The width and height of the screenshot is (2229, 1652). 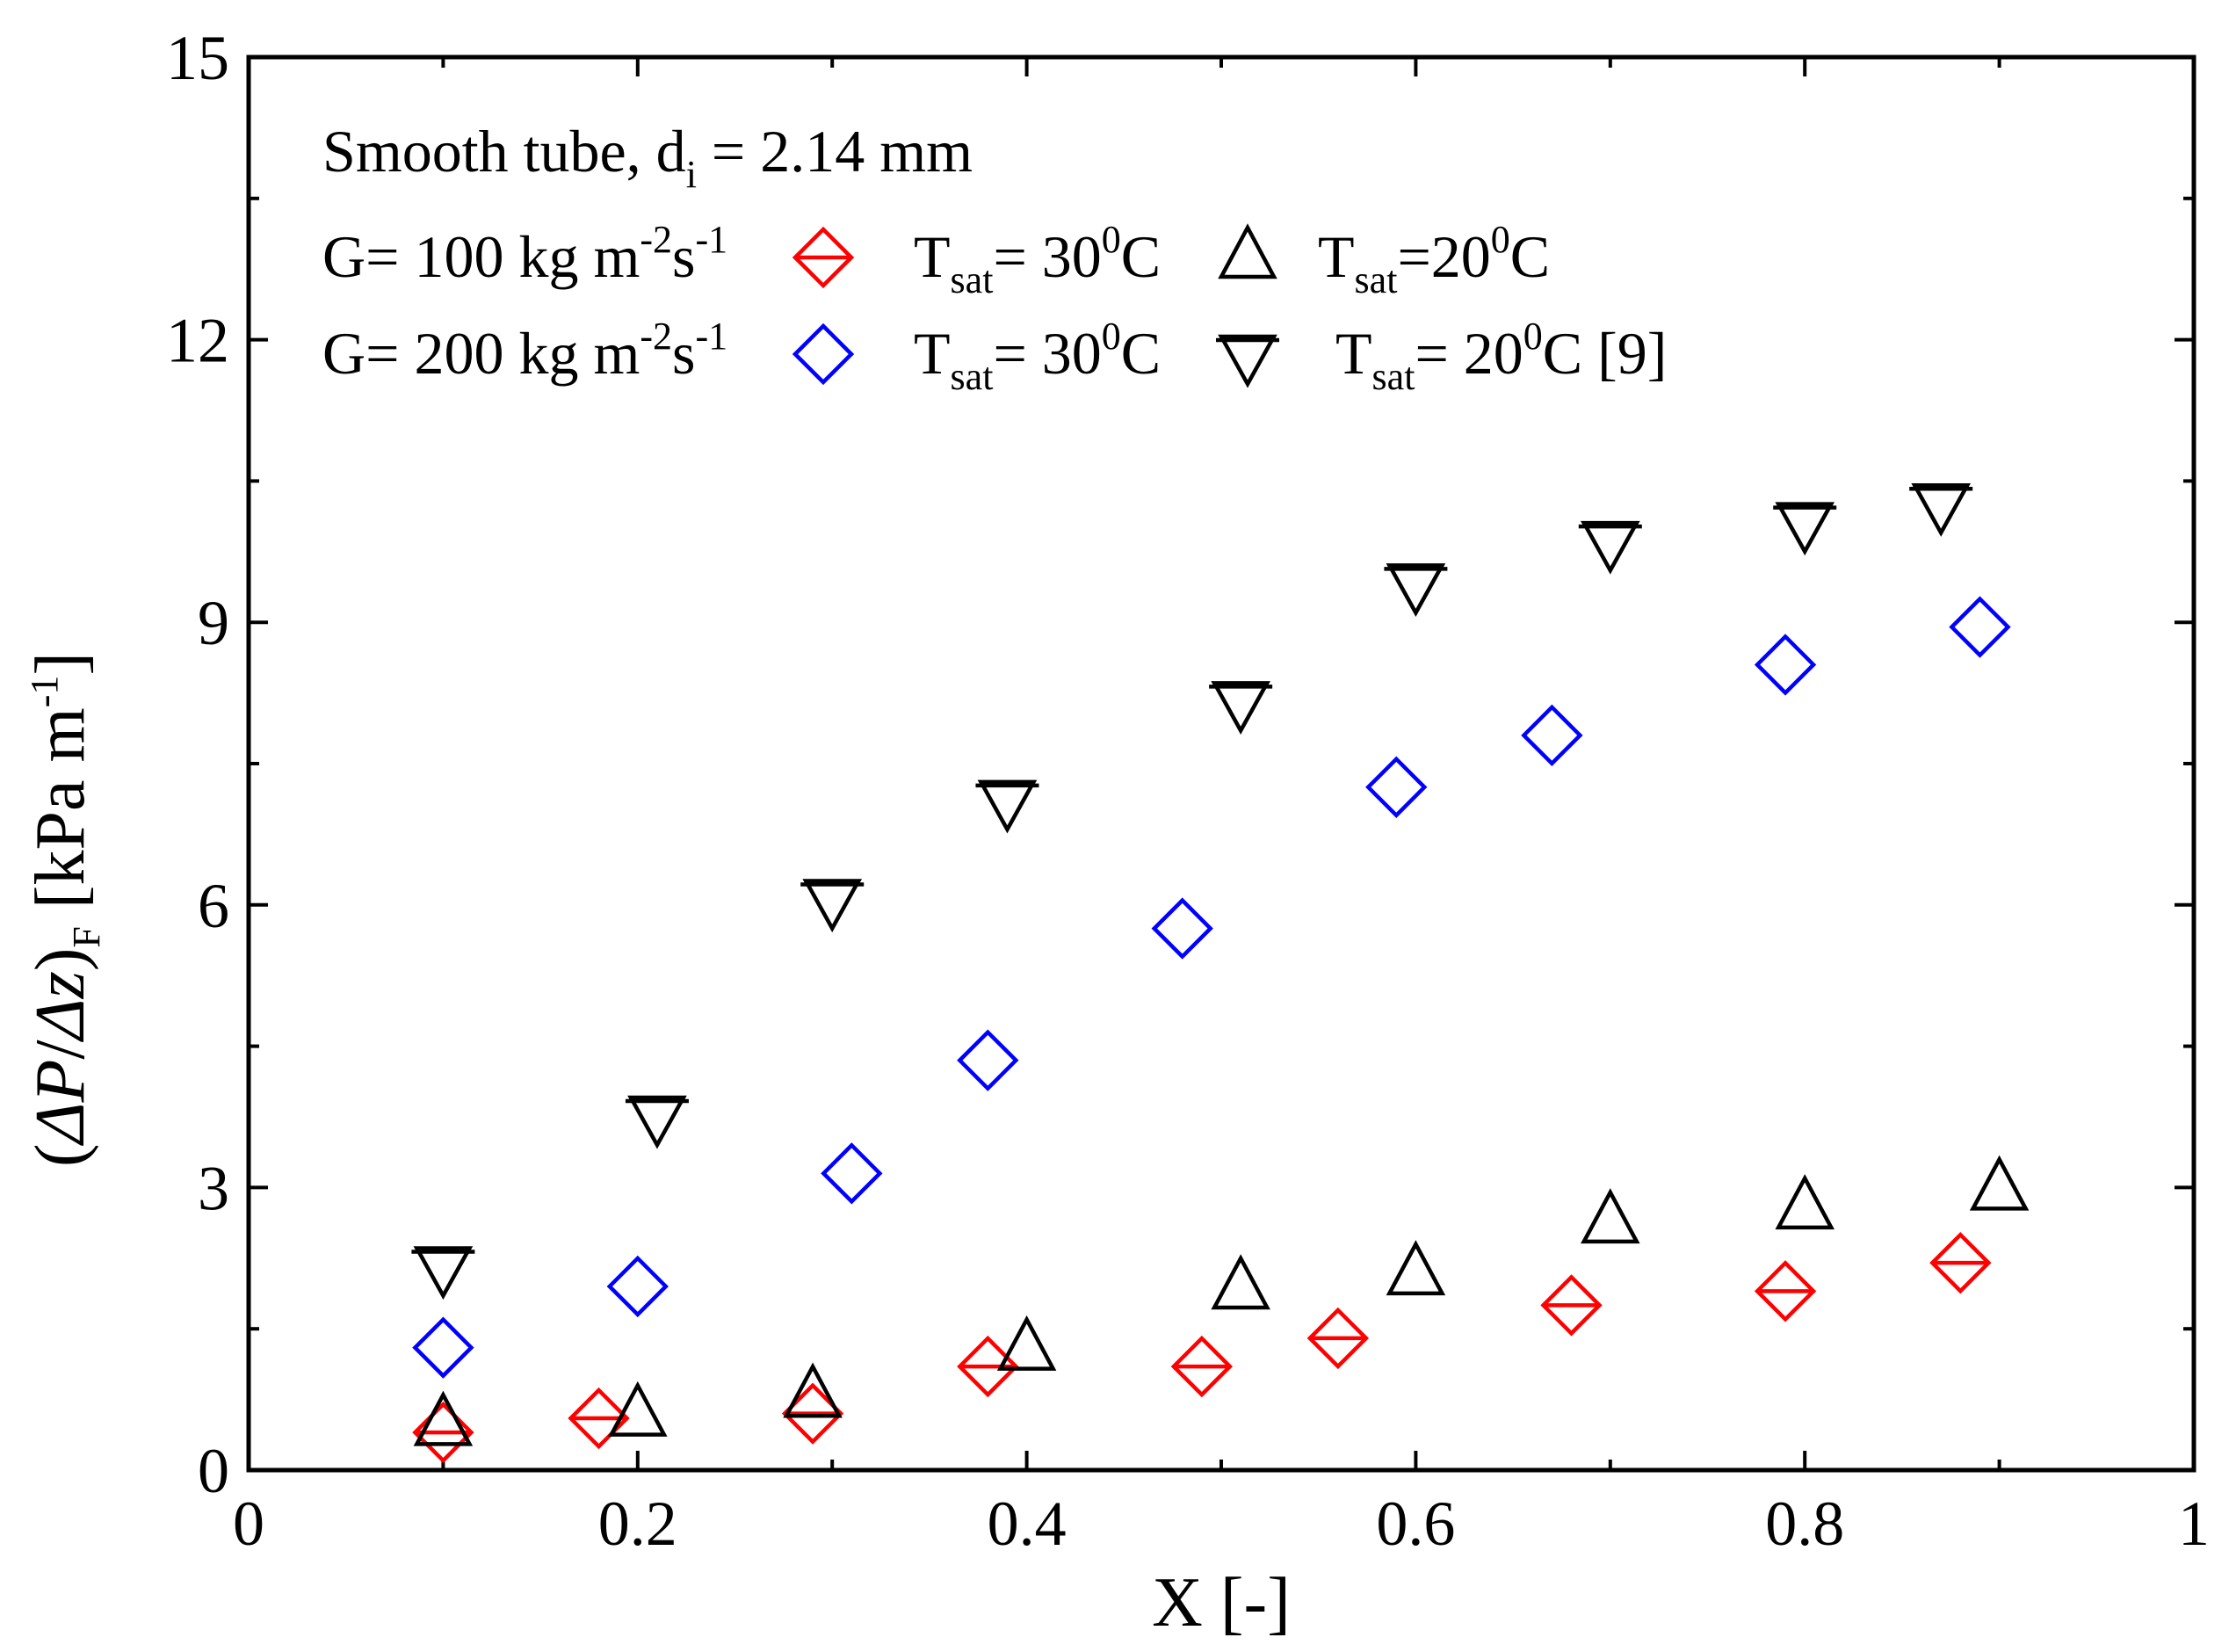 I want to click on x-tick-label: 0.6, so click(x=1416, y=1524).